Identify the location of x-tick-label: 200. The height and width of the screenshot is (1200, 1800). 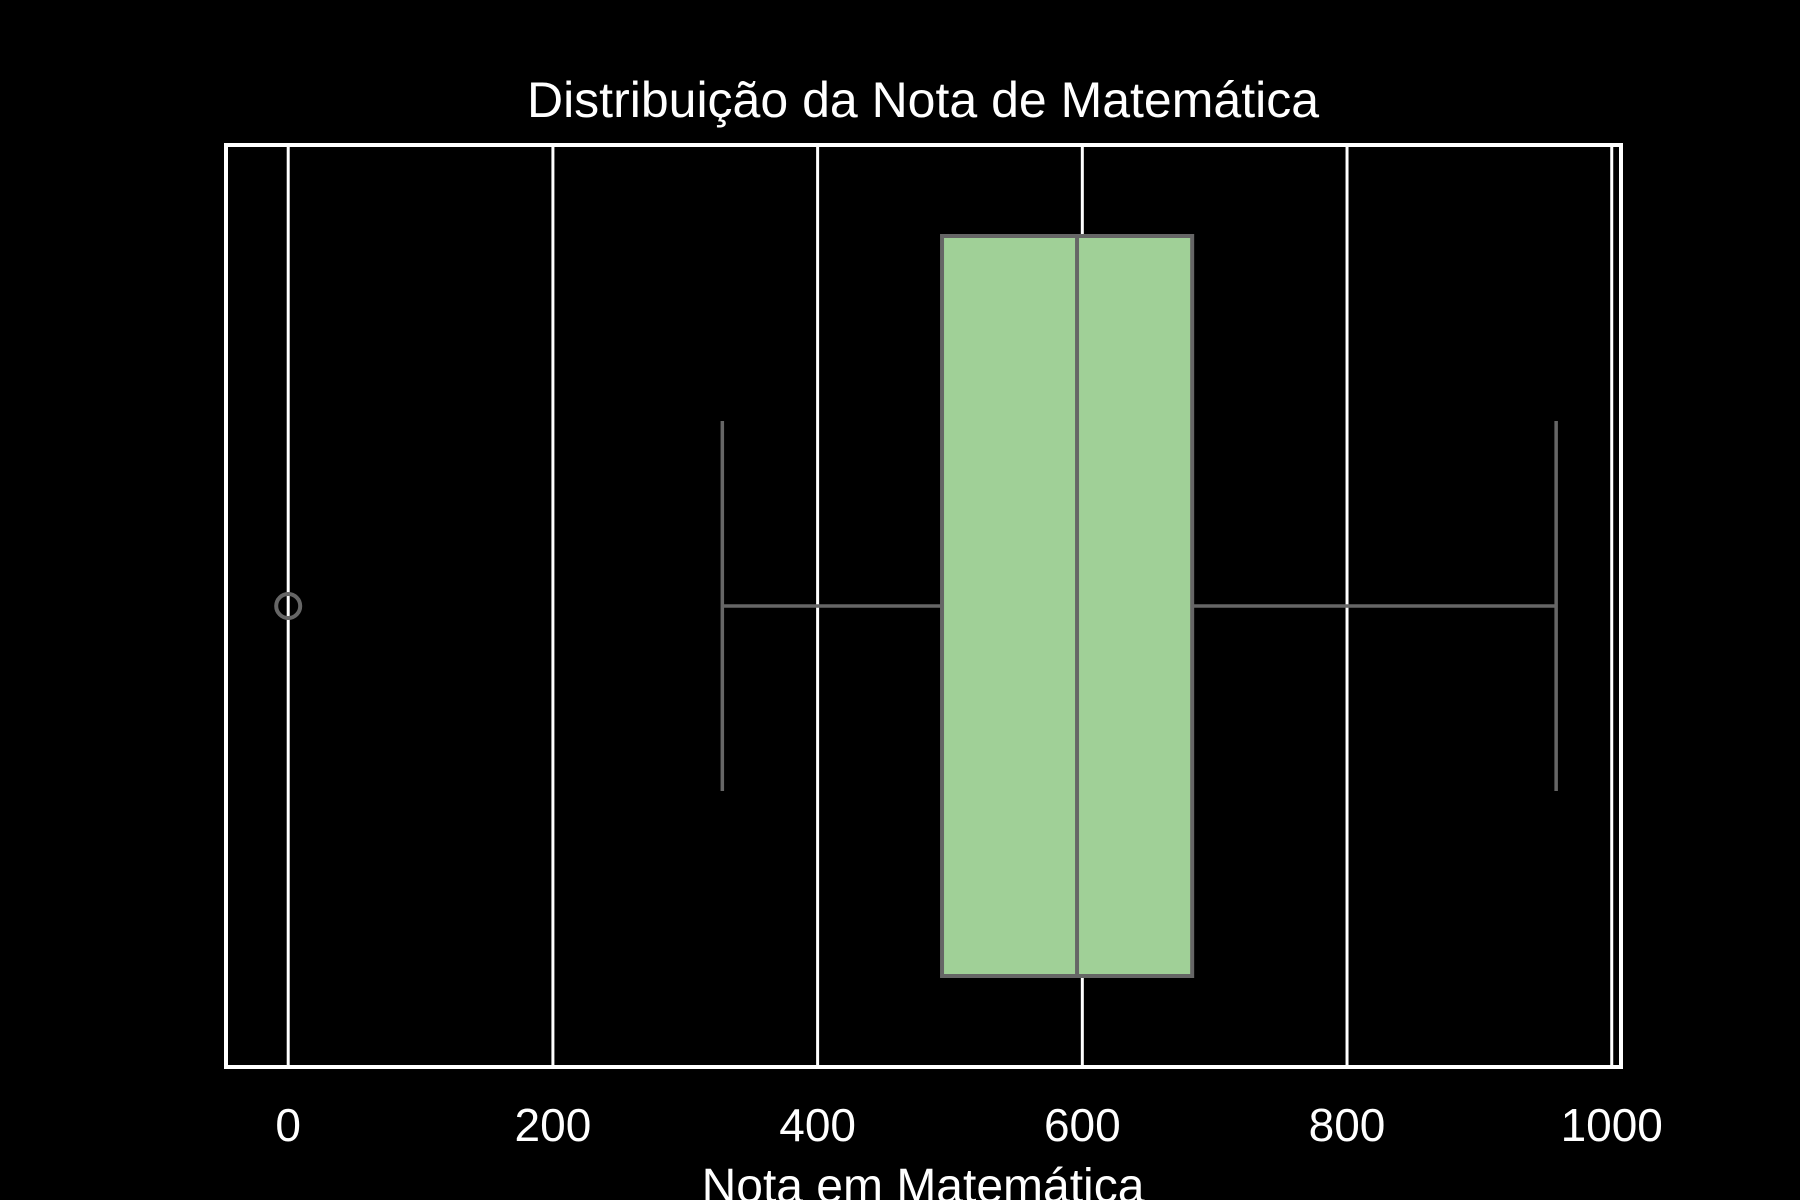
(553, 1125).